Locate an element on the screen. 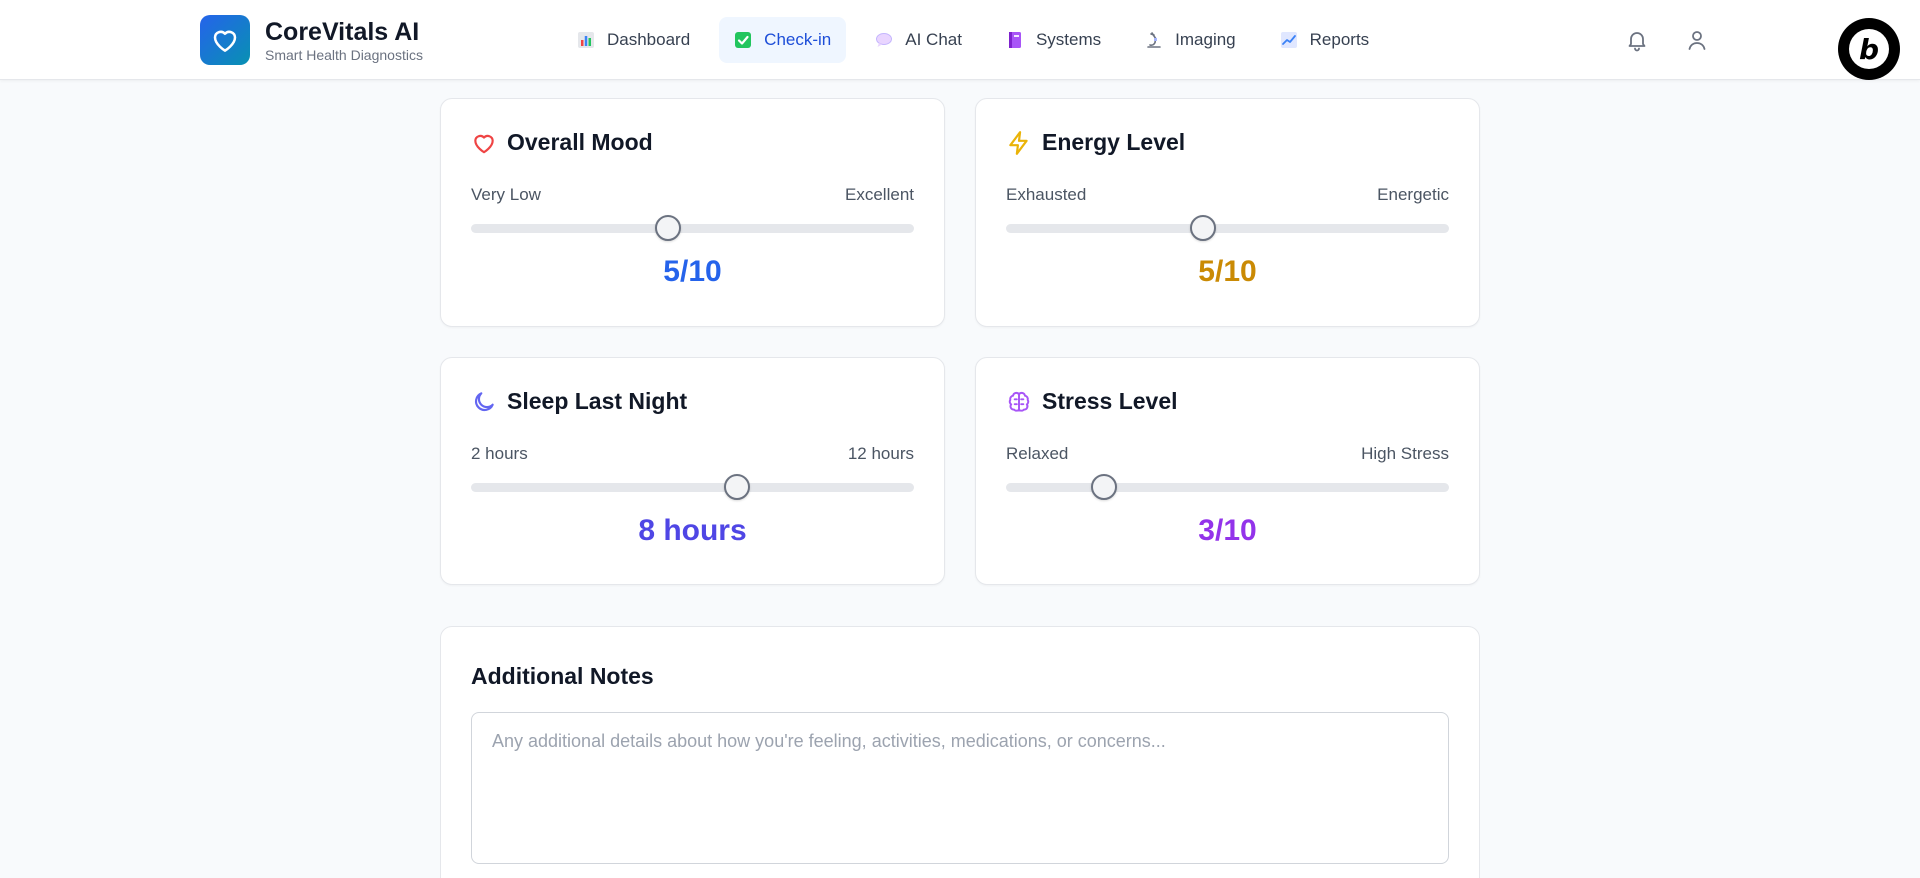 This screenshot has width=1920, height=878. microscope-icon is located at coordinates (1154, 40).